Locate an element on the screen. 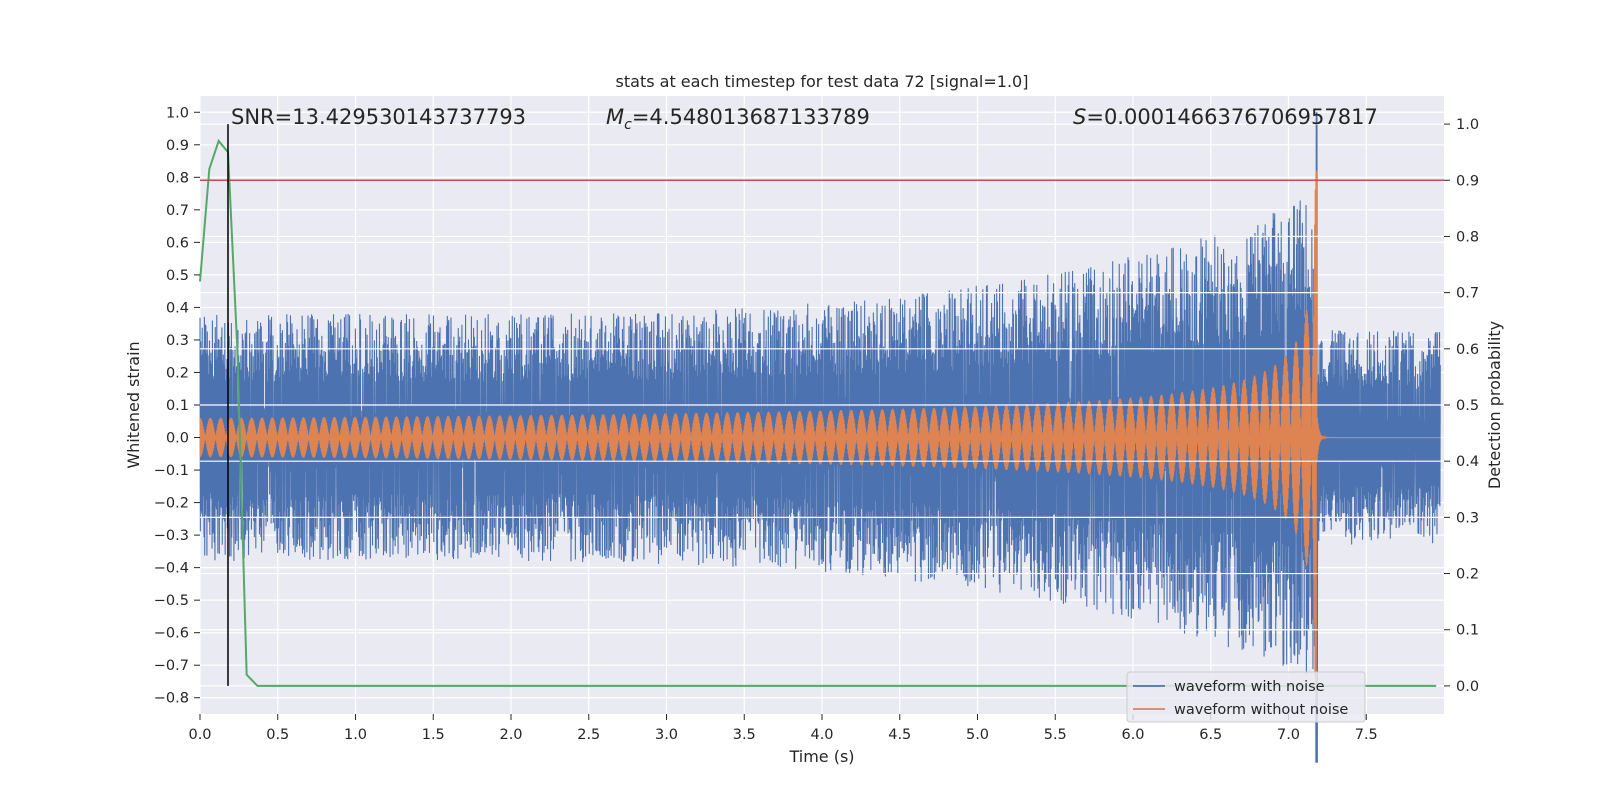 This screenshot has width=1600, height=800. y-tick-label: −0.2 is located at coordinates (171, 504).